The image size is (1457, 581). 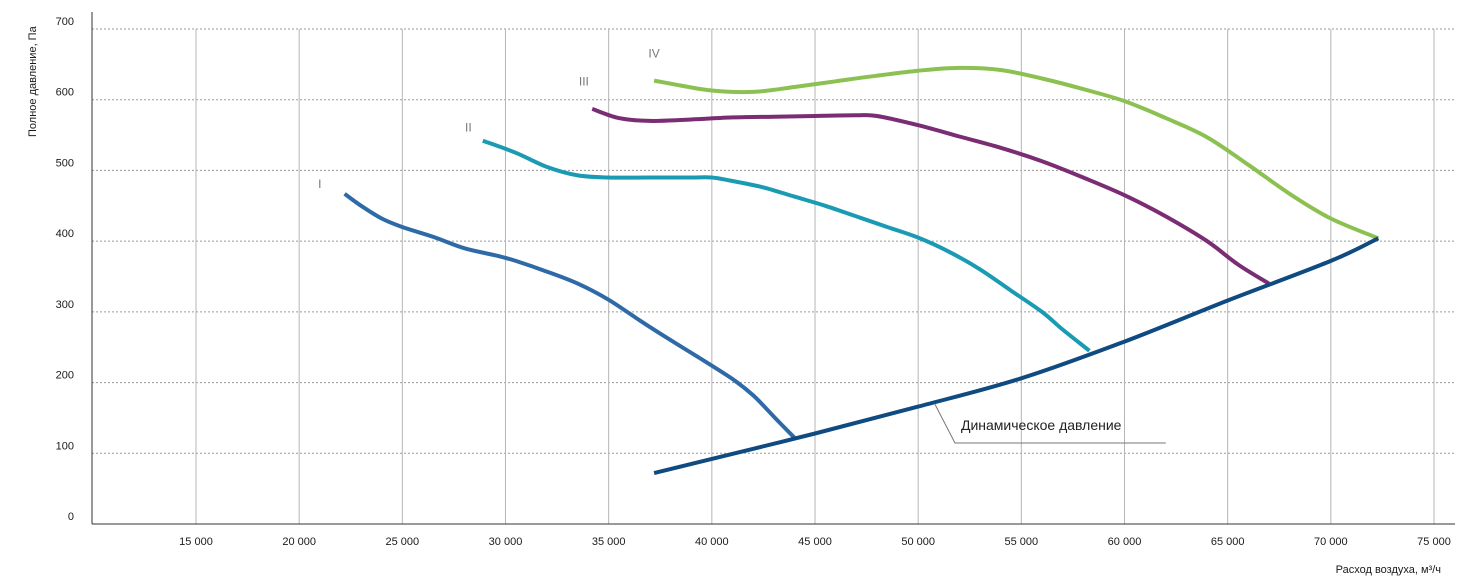 I want to click on x-tick-label: 70 000, so click(x=1331, y=542).